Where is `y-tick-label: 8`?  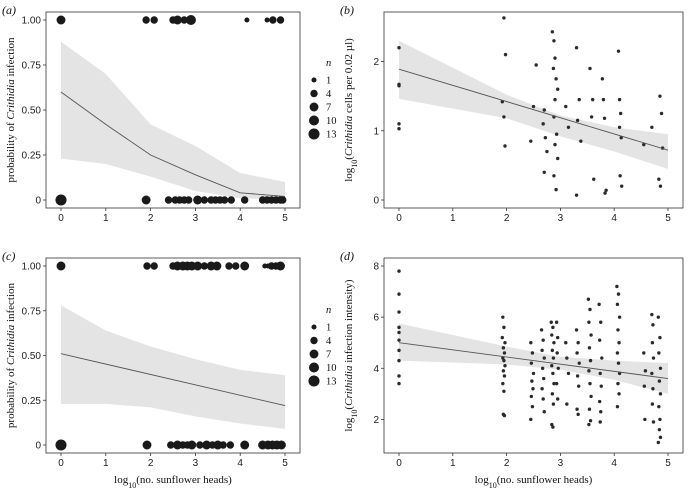 y-tick-label: 8 is located at coordinates (376, 267).